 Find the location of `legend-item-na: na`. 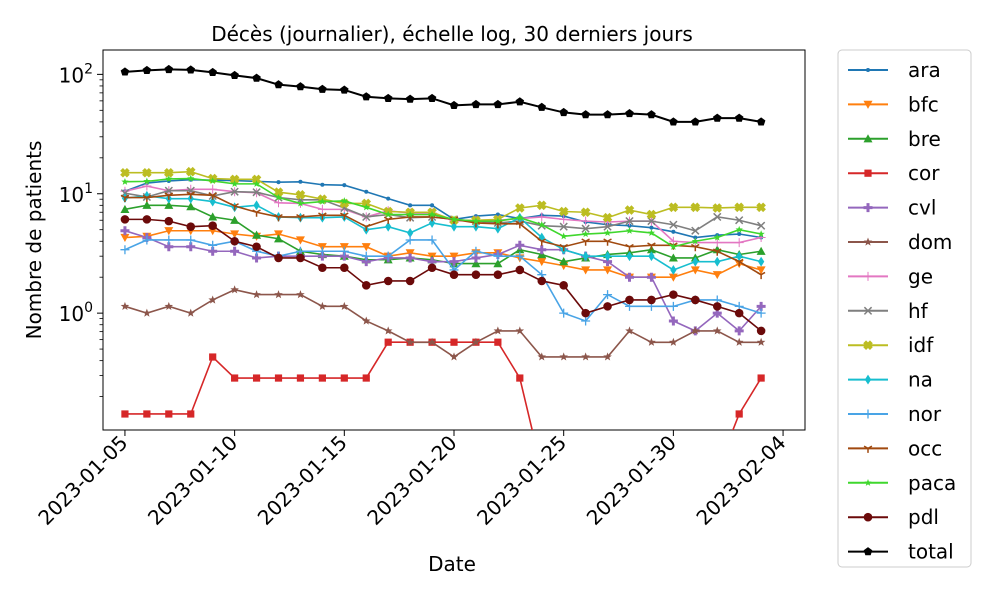

legend-item-na: na is located at coordinates (890, 380).